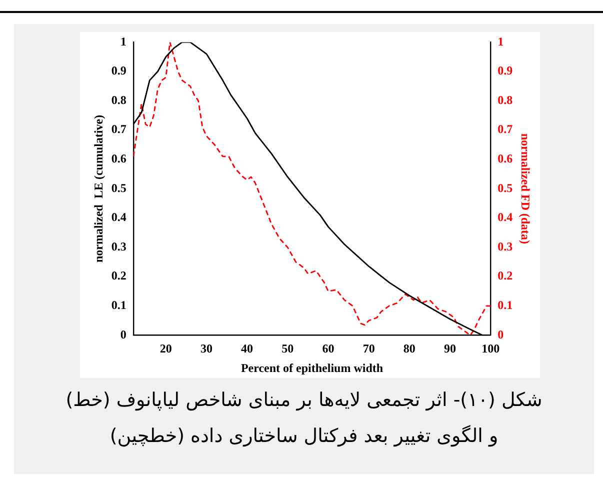 The width and height of the screenshot is (603, 481). Describe the element at coordinates (368, 348) in the screenshot. I see `x-tick-label: 70` at that location.